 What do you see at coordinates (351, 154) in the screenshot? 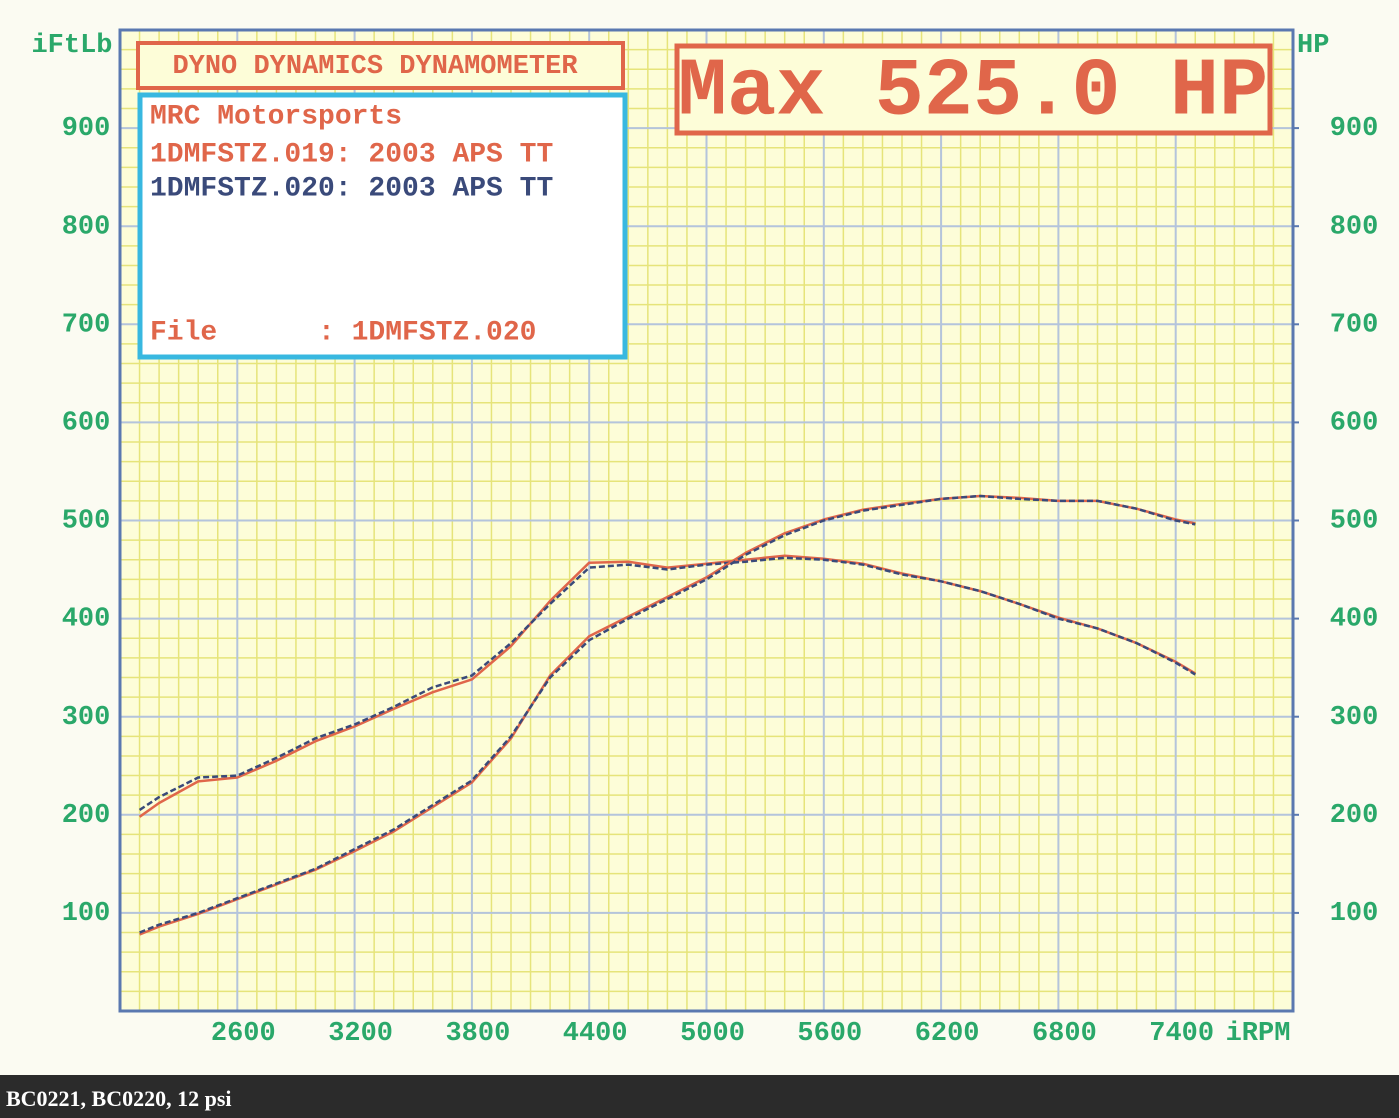
I see `legend-entry: 1DMFSTZ.019: 2003 APS TT` at bounding box center [351, 154].